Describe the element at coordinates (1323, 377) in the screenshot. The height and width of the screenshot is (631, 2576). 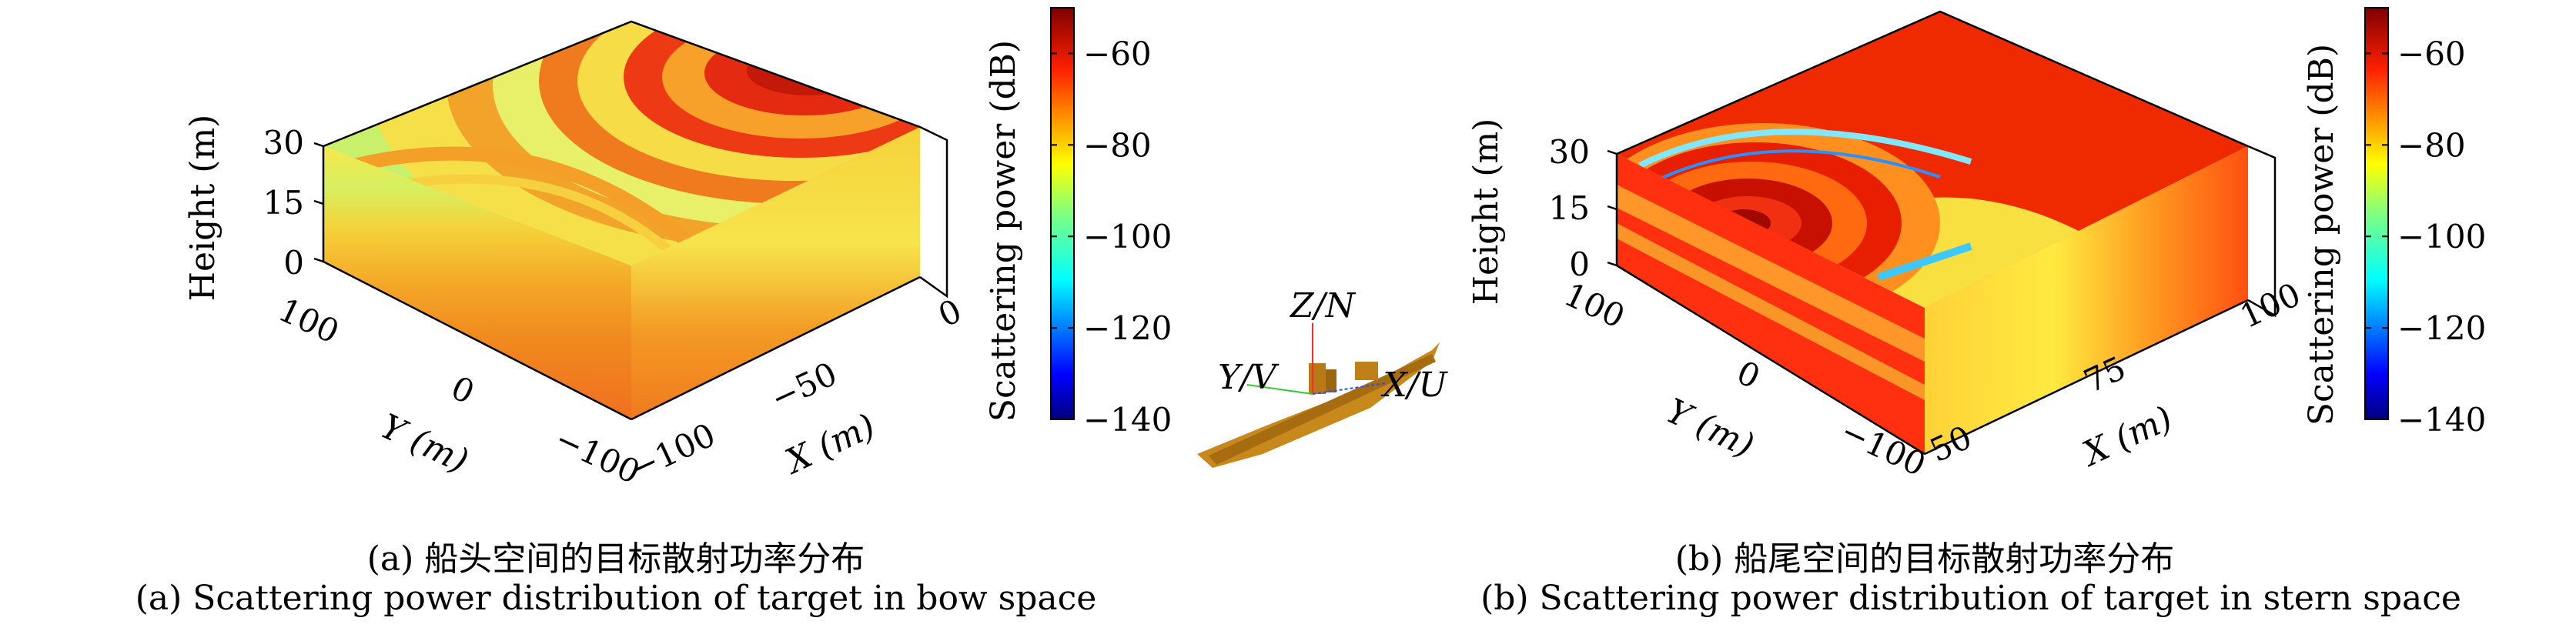
I see `ship-model: Z/N Y/V X/U` at that location.